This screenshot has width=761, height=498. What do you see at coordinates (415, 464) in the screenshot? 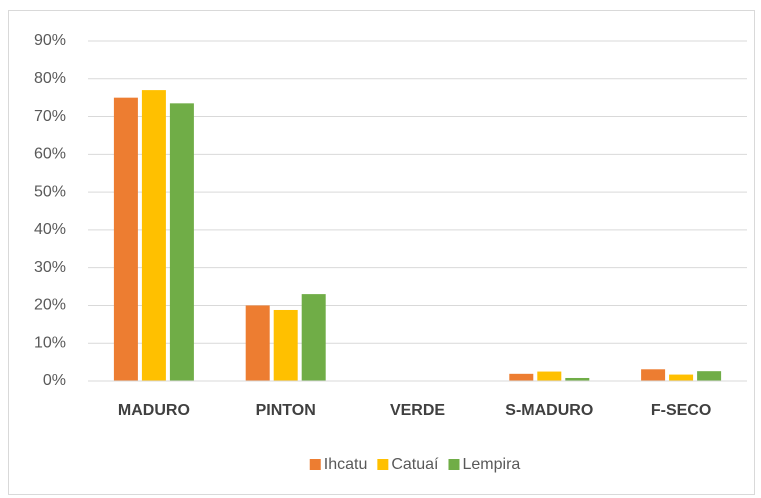
I see `legend-label: Catuaí` at bounding box center [415, 464].